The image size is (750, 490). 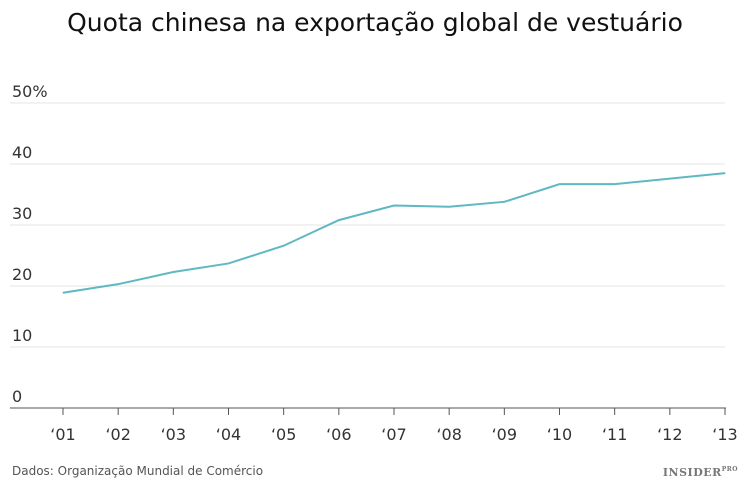 What do you see at coordinates (724, 434) in the screenshot?
I see `x-tick-label: ‘13` at bounding box center [724, 434].